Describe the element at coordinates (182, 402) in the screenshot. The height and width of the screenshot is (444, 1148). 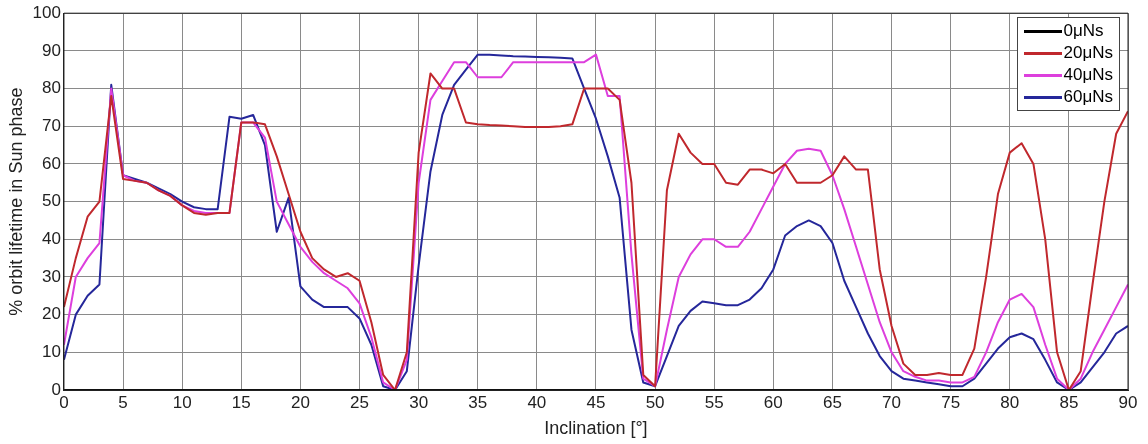
I see `x-tick-label: 10` at that location.